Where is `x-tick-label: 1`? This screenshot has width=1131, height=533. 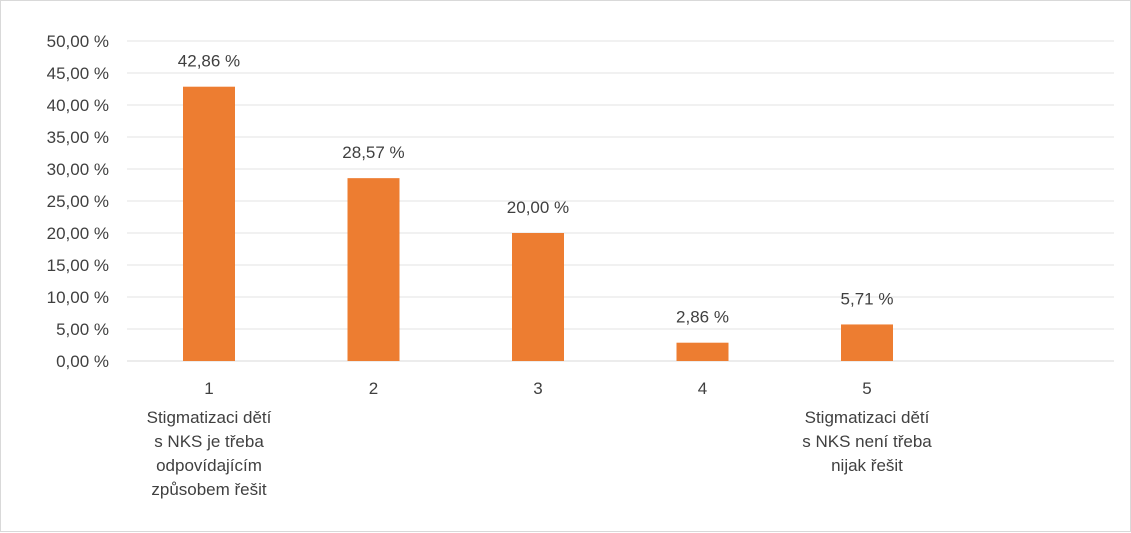
x-tick-label: 1 is located at coordinates (208, 388).